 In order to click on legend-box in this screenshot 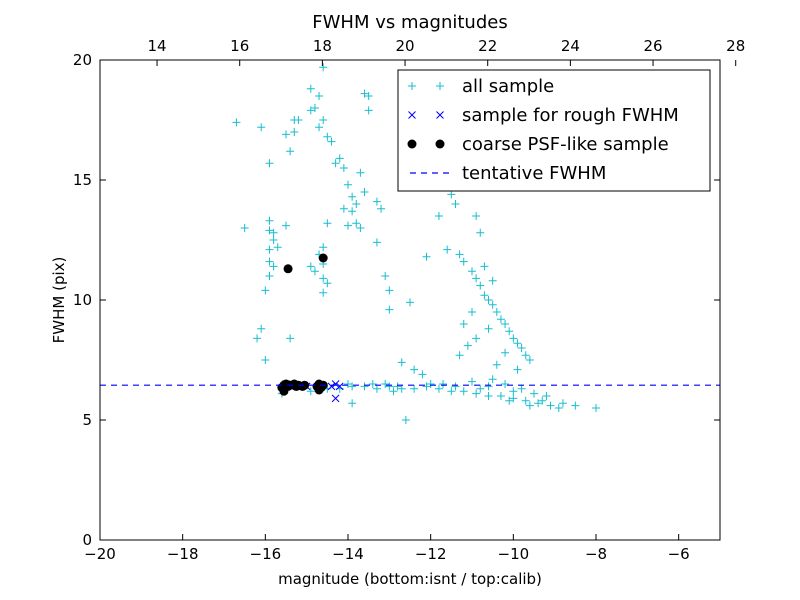, I will do `click(554, 130)`.